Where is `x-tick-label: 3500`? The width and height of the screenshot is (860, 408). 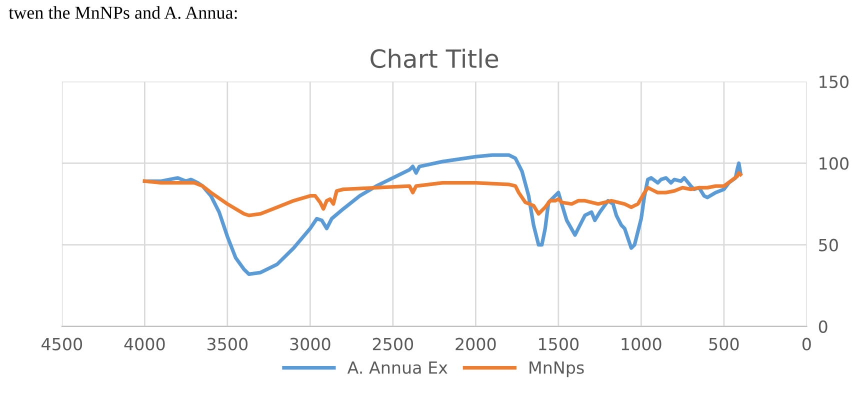
x-tick-label: 3500 is located at coordinates (227, 344).